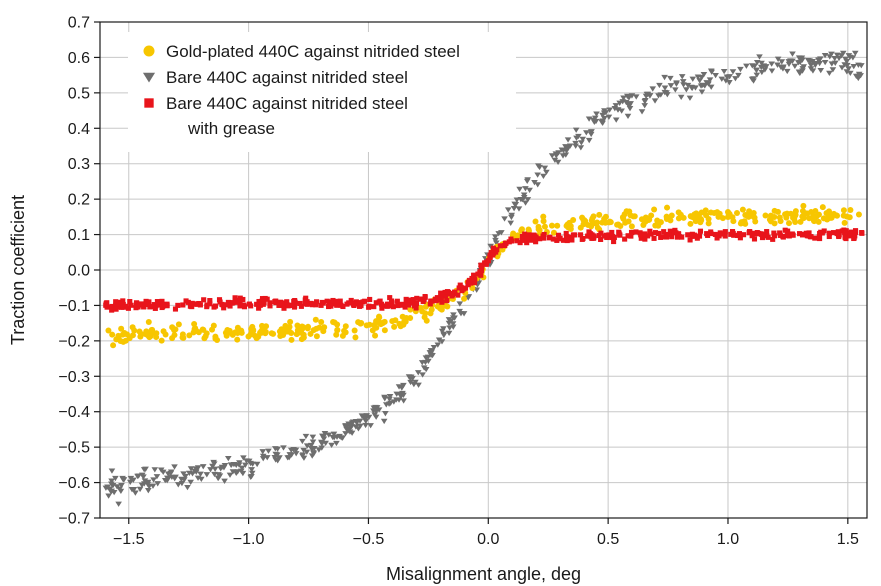 This screenshot has height=586, width=881. I want to click on legend-marker-circle, so click(149, 51).